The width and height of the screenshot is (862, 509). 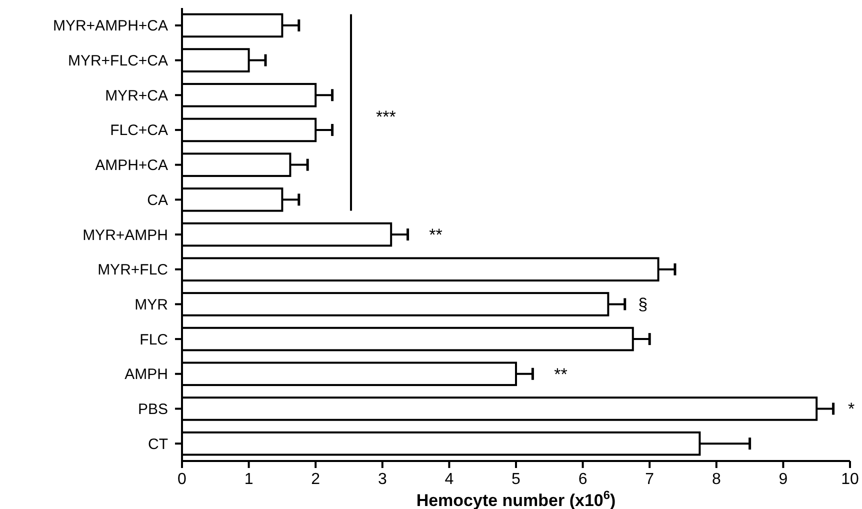 I want to click on annotation: *, so click(x=851, y=409).